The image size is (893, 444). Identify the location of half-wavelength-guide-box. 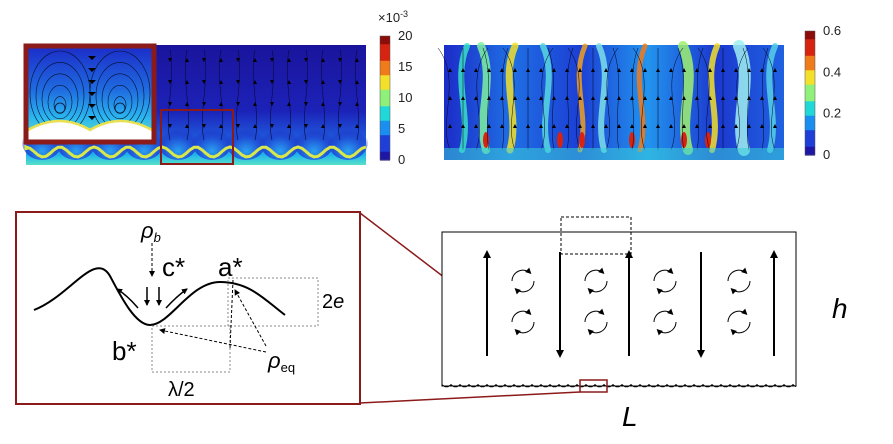
(191, 349).